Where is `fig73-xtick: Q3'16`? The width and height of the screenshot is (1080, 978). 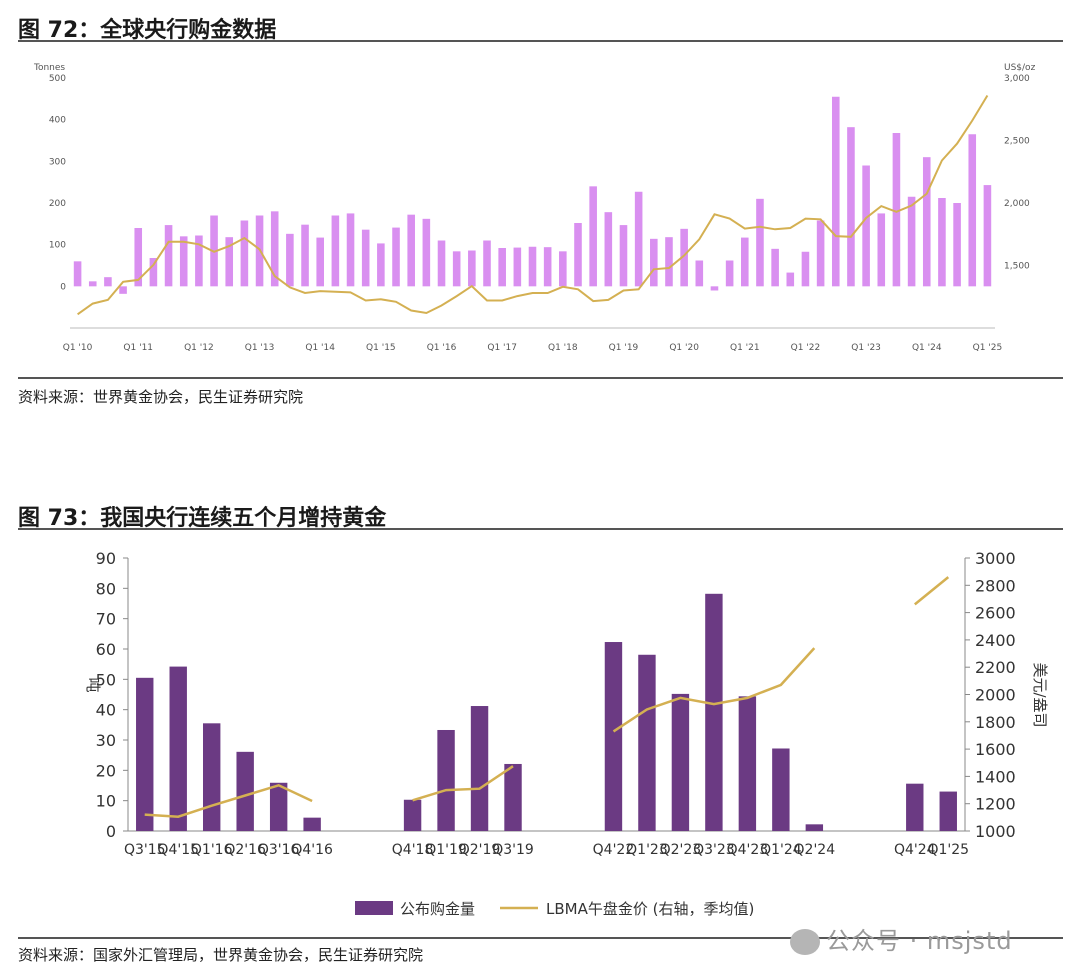
fig73-xtick: Q3'16 is located at coordinates (279, 850).